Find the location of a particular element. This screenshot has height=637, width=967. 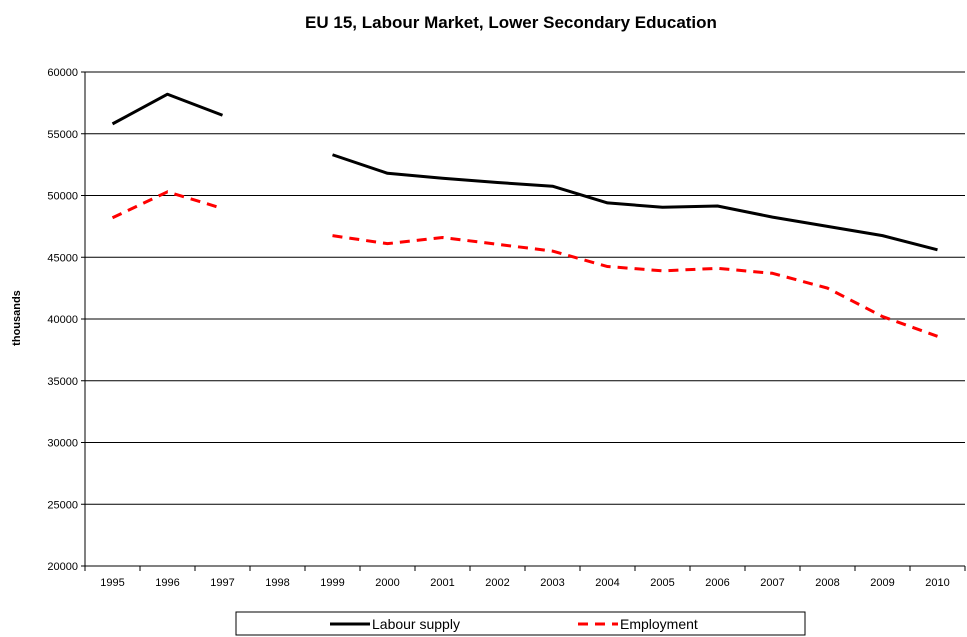

legend-label-employment: Employment is located at coordinates (659, 624).